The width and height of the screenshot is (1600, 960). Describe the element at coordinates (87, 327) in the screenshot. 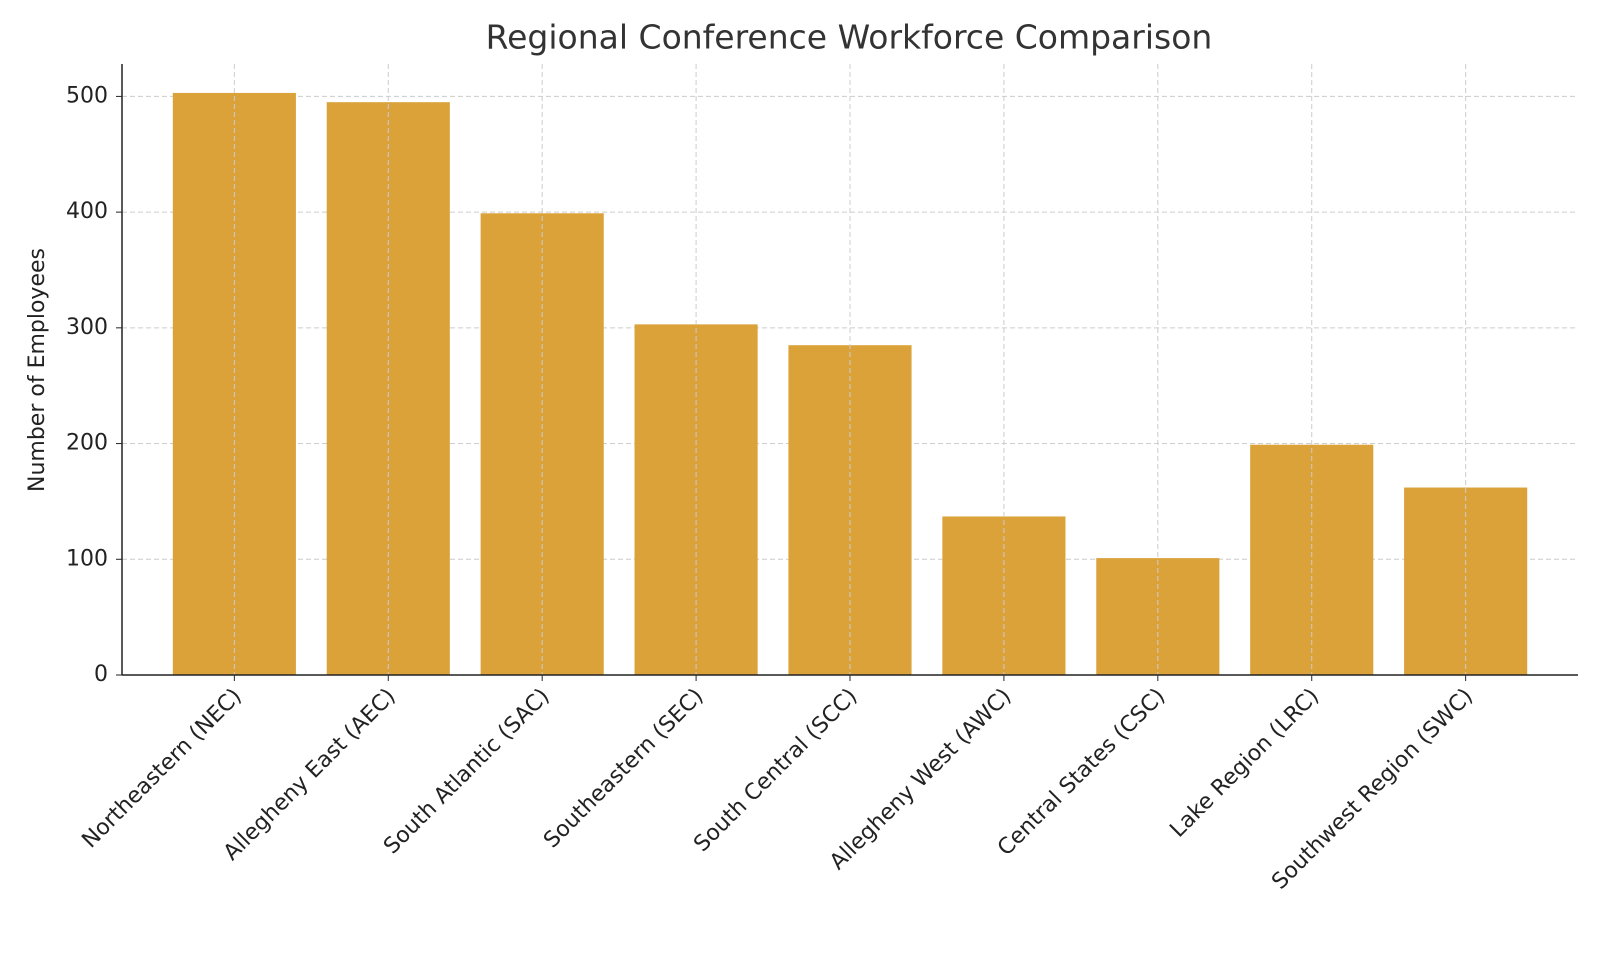

I see `y-tick-label: 300` at that location.